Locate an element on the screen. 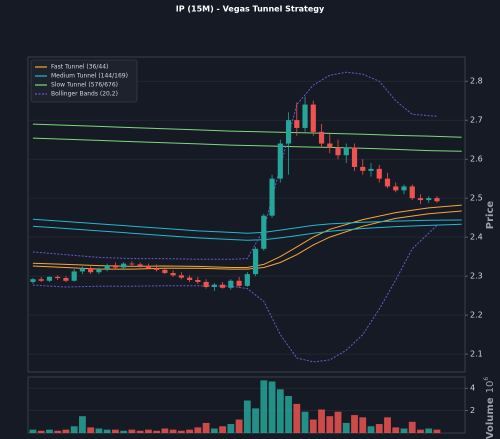  y-tick-label: 2.2 is located at coordinates (476, 315).